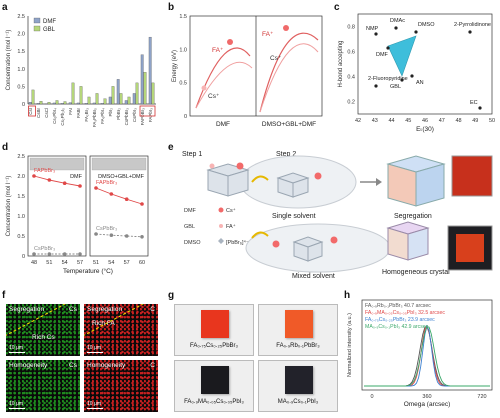 Image resolution: width=500 pixels, height=418 pixels. What do you see at coordinates (43, 386) in the screenshot?
I see `eds-map-tile: Homogeneity Cs 10 μm` at bounding box center [43, 386].